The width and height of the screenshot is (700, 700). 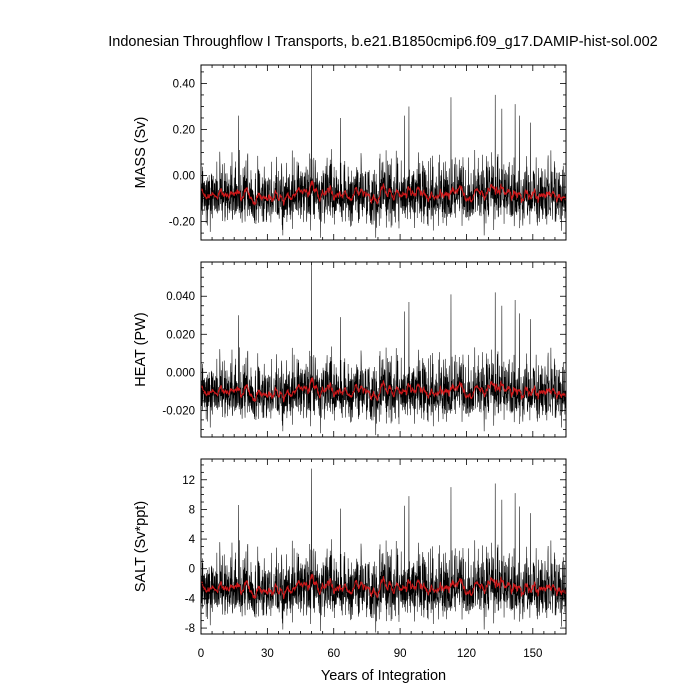 I want to click on y-tick-label: 0.000, so click(x=180, y=373).